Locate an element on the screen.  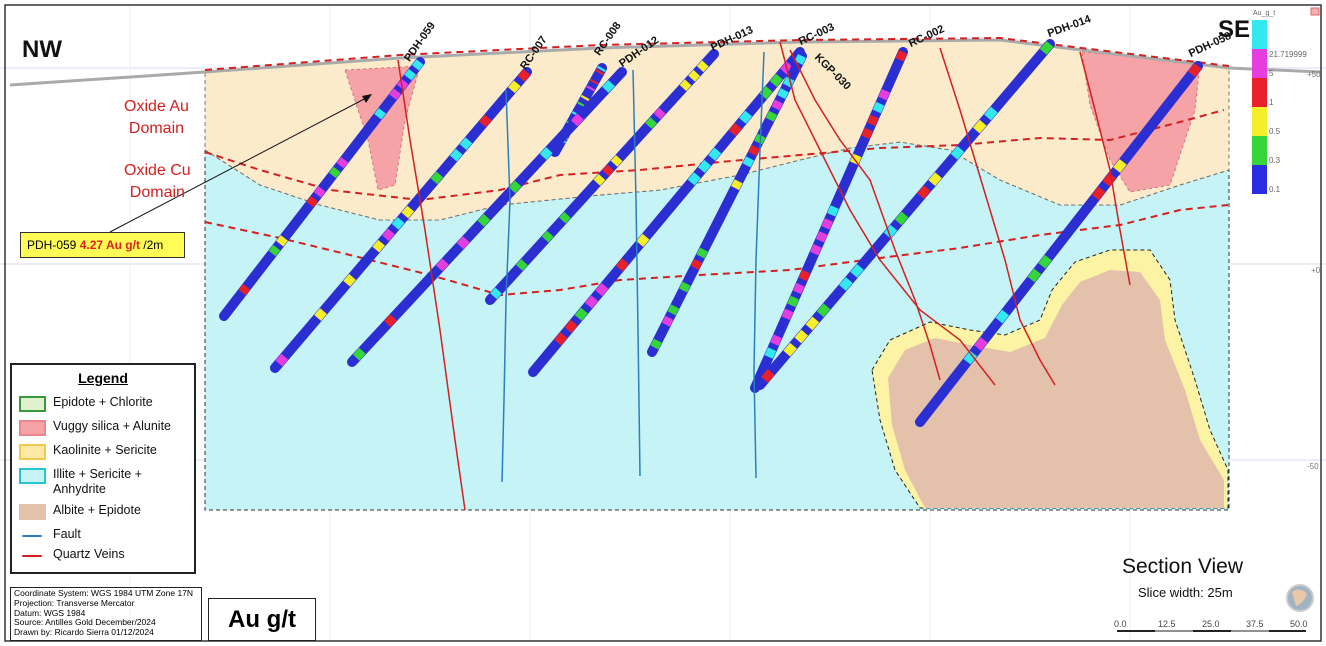
legend-label: Kaolinite + Sericite is located at coordinates (105, 450).